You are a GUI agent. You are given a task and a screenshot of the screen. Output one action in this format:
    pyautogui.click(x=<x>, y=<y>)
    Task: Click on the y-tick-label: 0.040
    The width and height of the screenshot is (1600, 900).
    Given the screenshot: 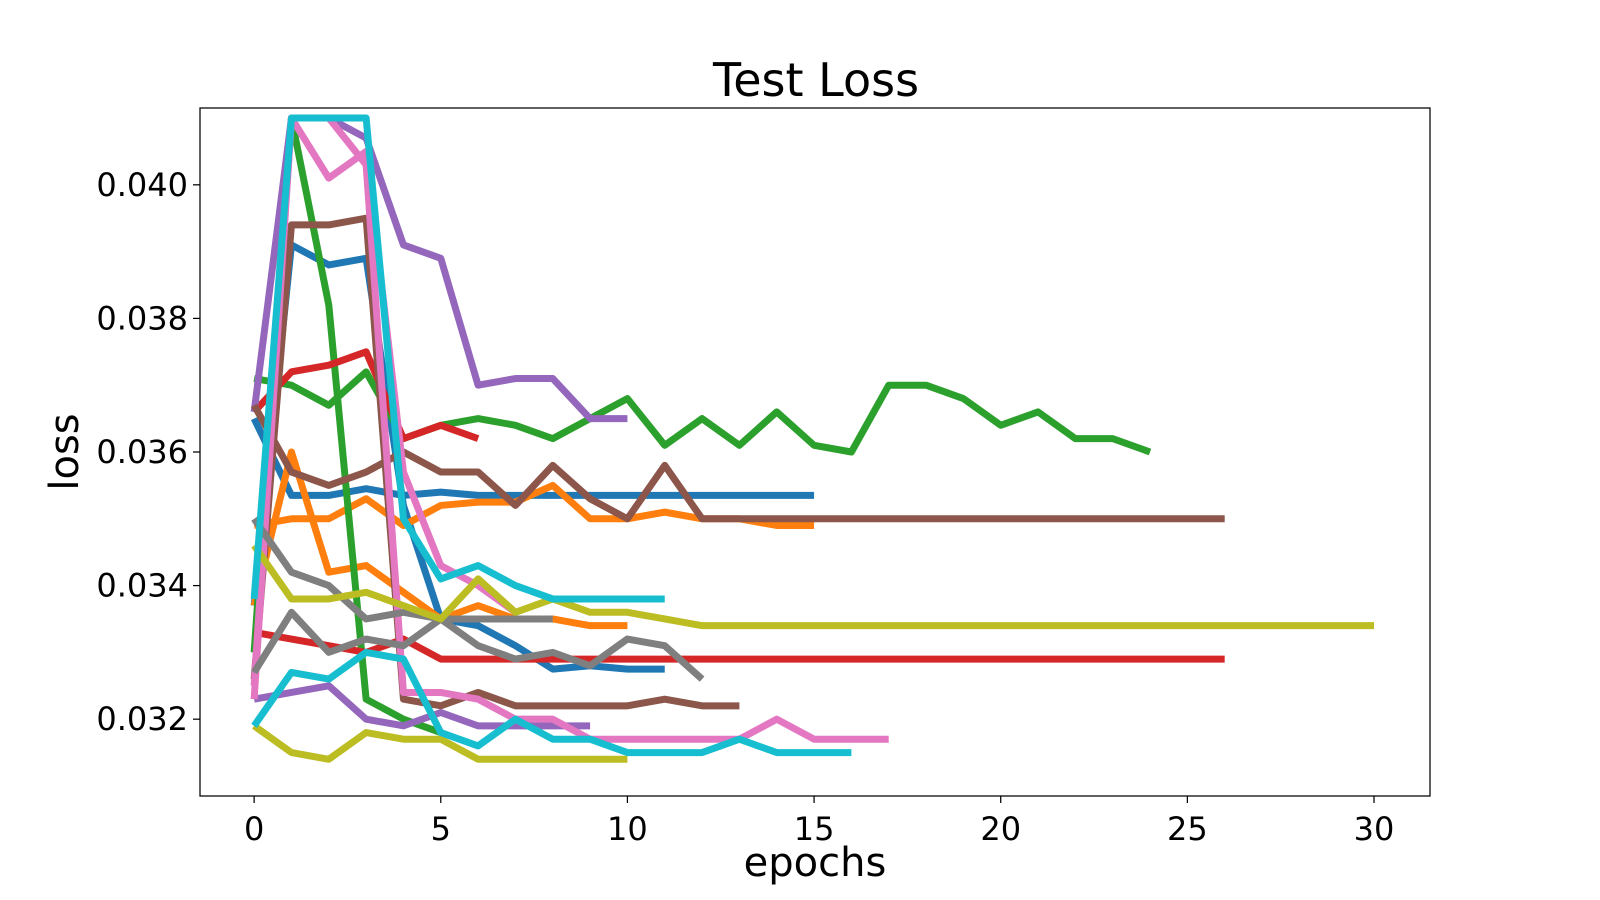 What is the action you would take?
    pyautogui.click(x=142, y=185)
    